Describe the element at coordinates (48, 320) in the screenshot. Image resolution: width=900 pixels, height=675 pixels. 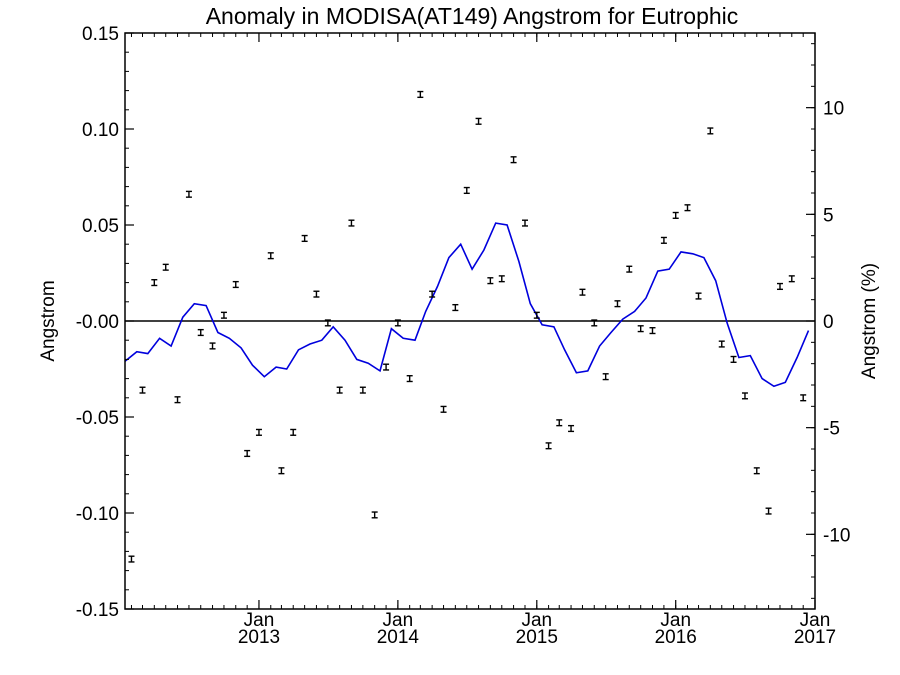
I see `y-axis-label: Angstrom` at that location.